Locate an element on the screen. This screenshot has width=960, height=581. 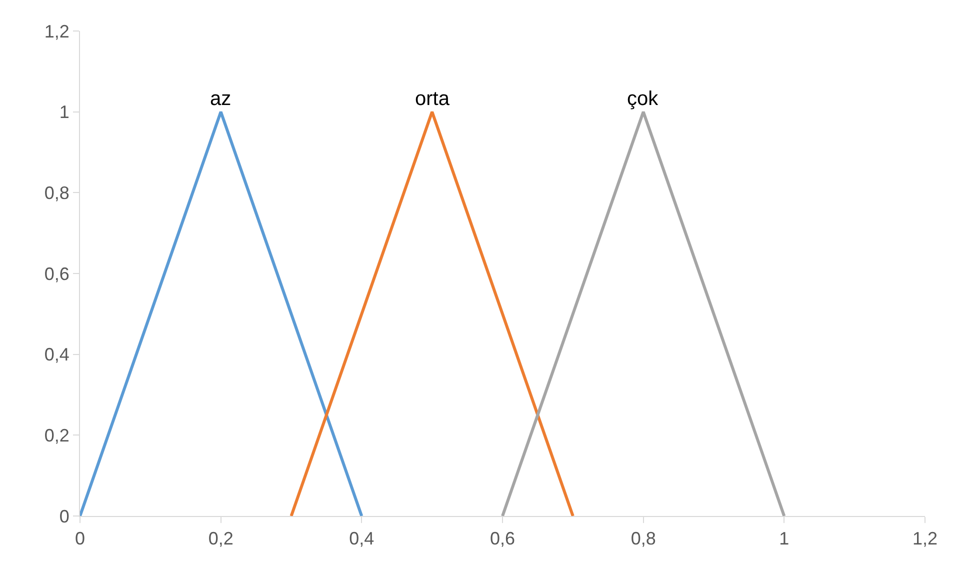
x-tick-label: 1,2 is located at coordinates (925, 538).